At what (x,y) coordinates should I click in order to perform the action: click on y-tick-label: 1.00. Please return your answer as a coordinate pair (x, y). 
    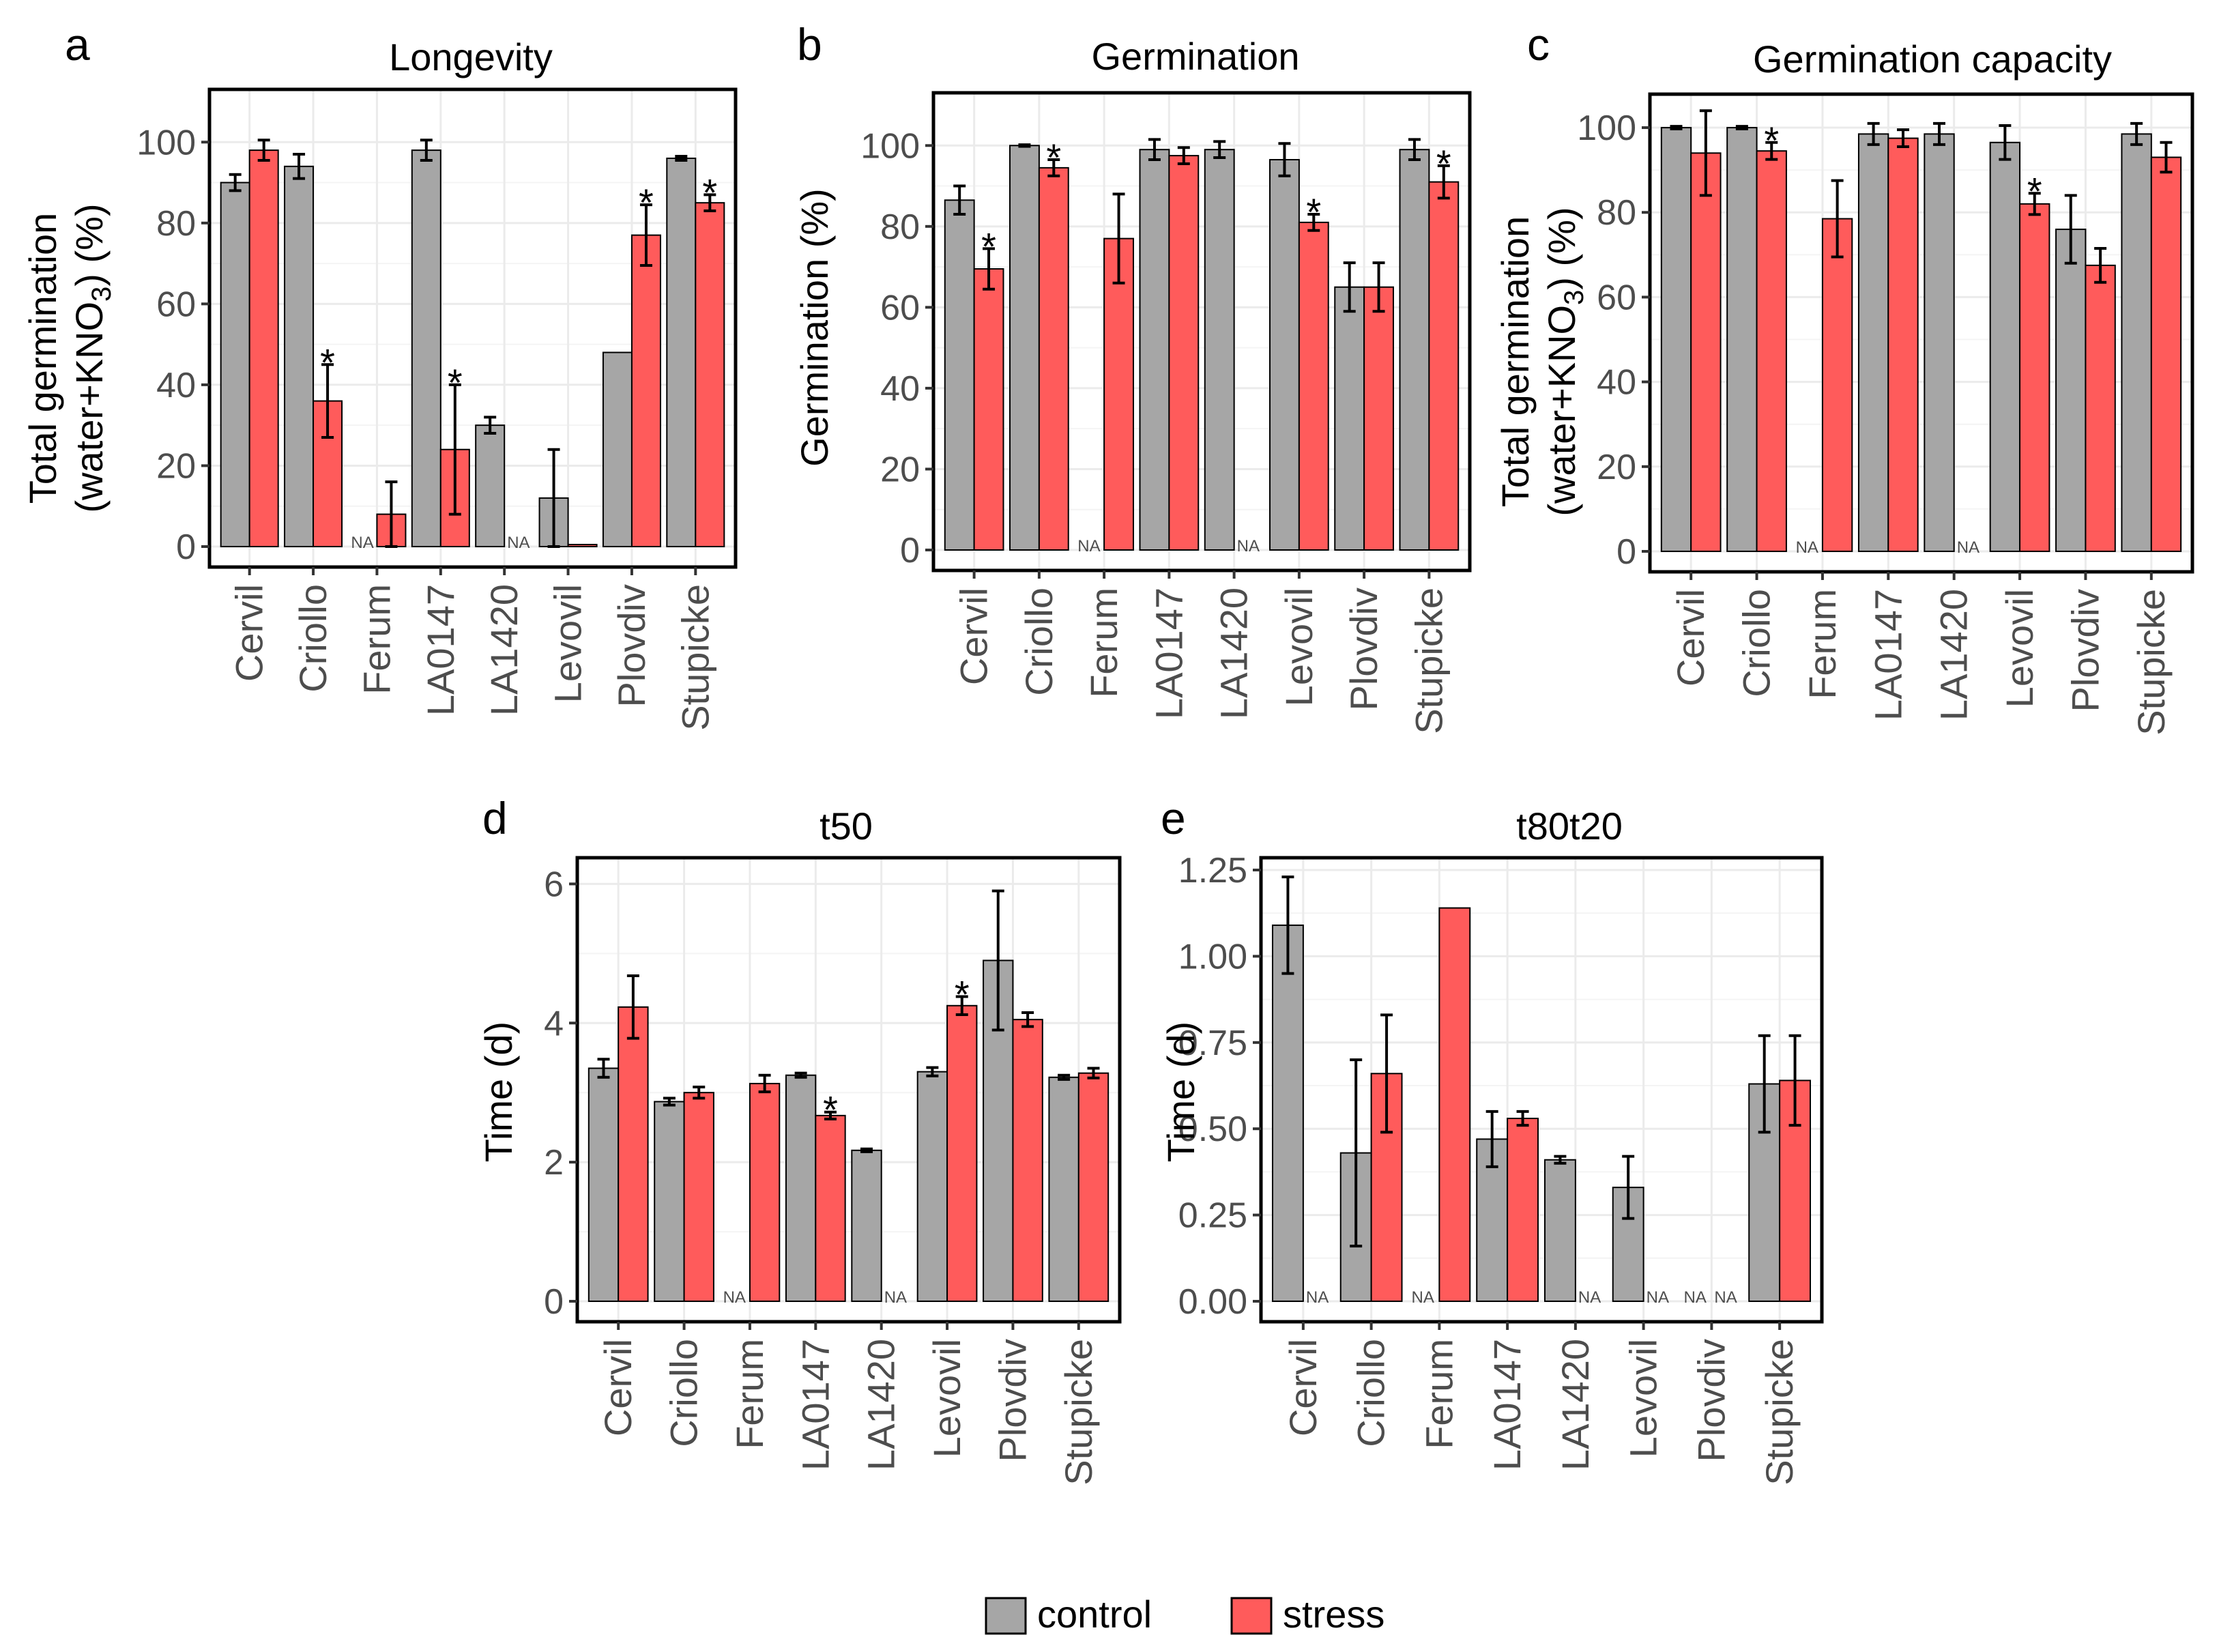
    Looking at the image, I should click on (1212, 956).